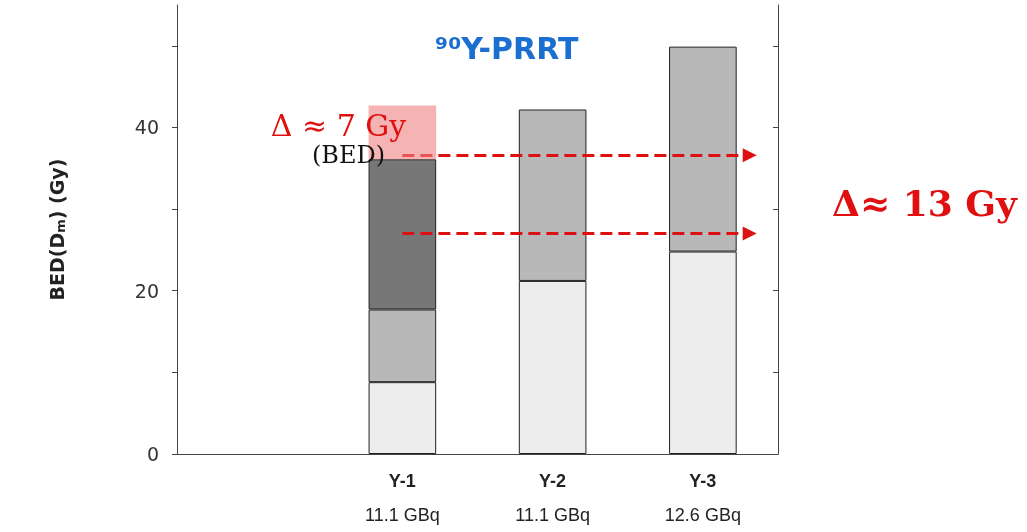 The width and height of the screenshot is (1027, 532). Describe the element at coordinates (349, 155) in the screenshot. I see `annotation: (BED)` at that location.